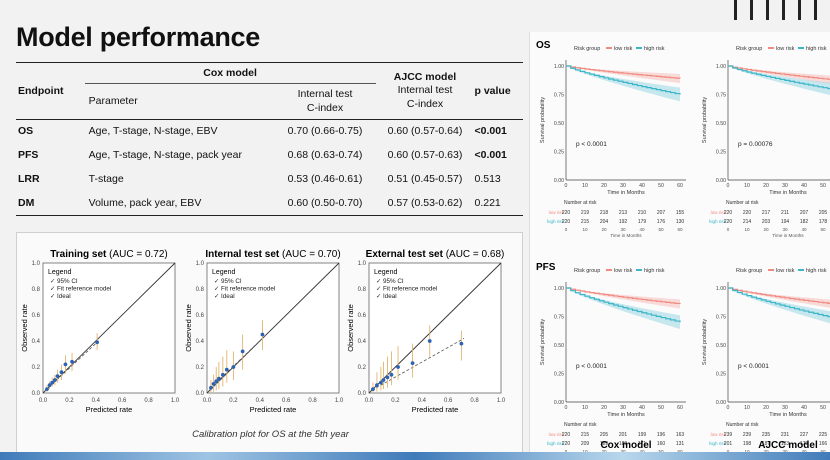 The height and width of the screenshot is (460, 830). What do you see at coordinates (557, 434) in the screenshot?
I see `km-risk-low-label: low risk` at bounding box center [557, 434].